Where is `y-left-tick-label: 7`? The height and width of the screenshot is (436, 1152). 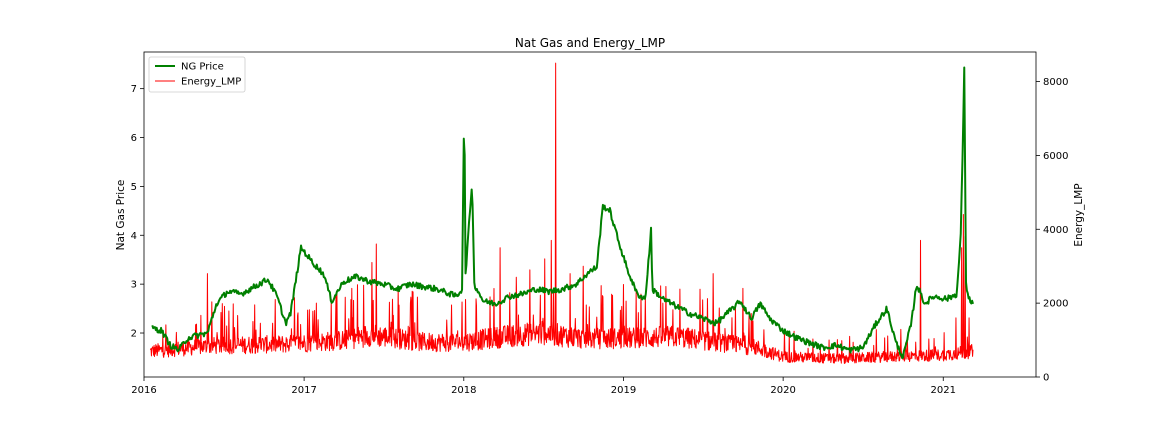
y-left-tick-label: 7 is located at coordinates (134, 89).